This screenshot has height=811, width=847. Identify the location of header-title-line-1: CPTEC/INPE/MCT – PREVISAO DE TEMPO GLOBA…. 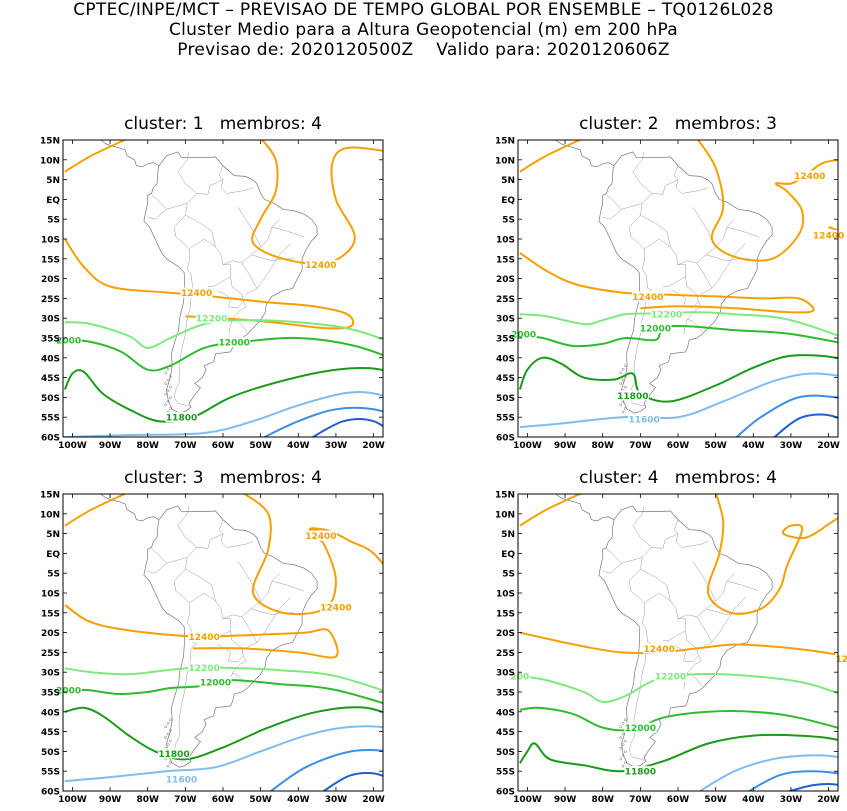
(423, 10).